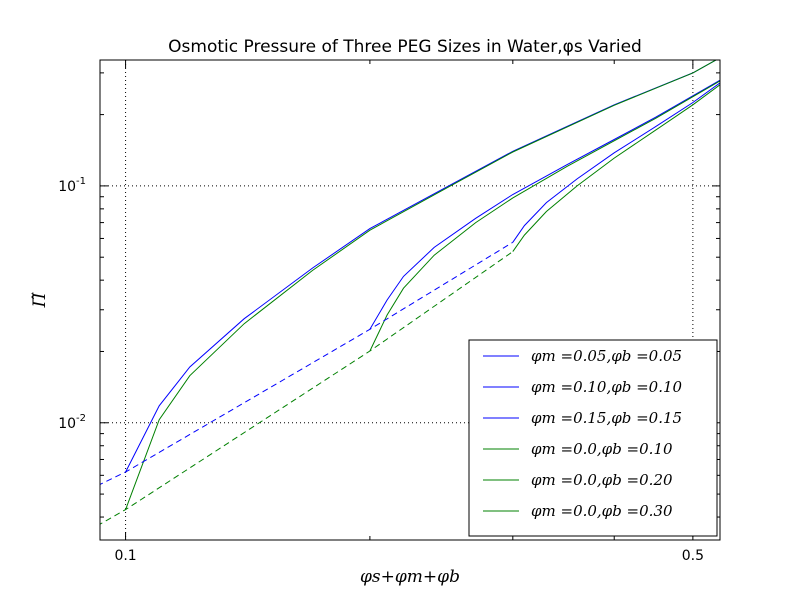 Image resolution: width=800 pixels, height=600 pixels. I want to click on legend-label: φm =0.10,φb =0.10, so click(607, 387).